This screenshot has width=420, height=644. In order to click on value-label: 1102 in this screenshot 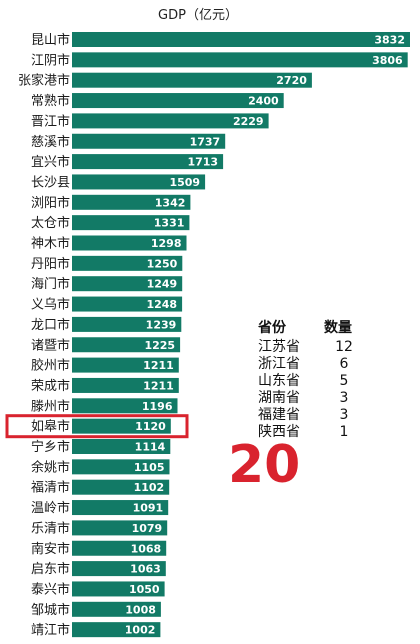, I will do `click(149, 487)`.